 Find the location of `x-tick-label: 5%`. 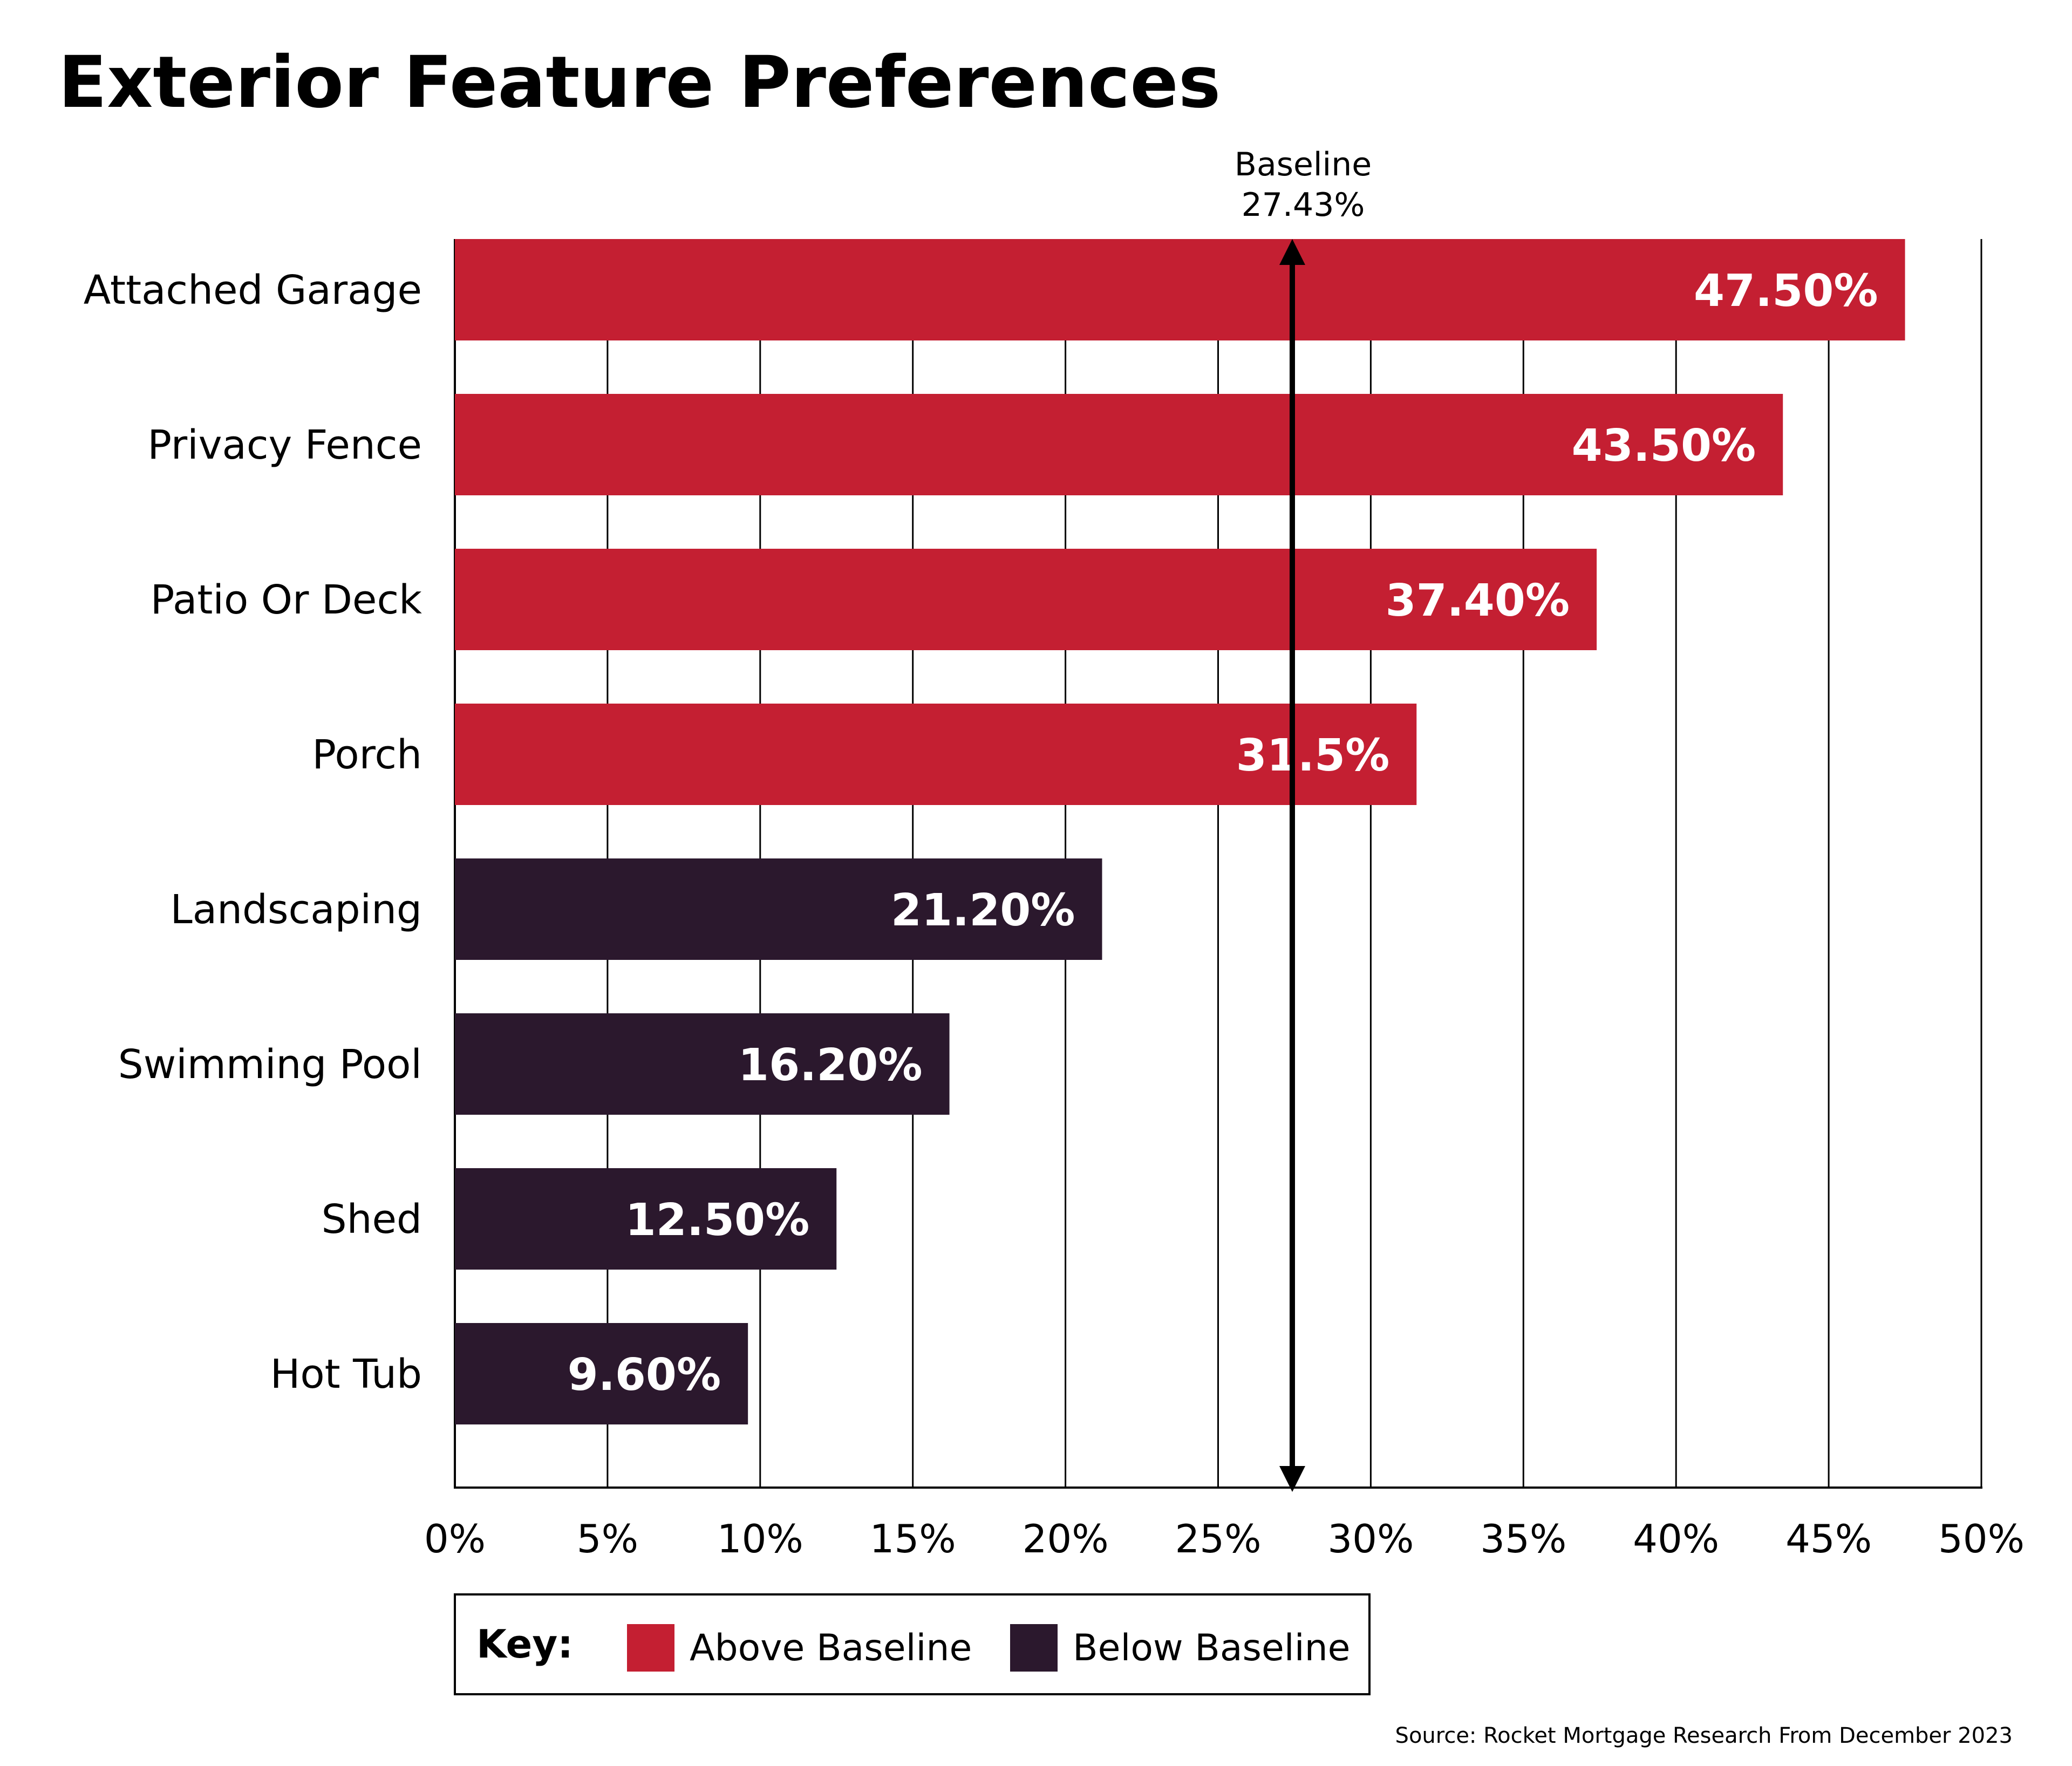

x-tick-label: 5% is located at coordinates (607, 1539).